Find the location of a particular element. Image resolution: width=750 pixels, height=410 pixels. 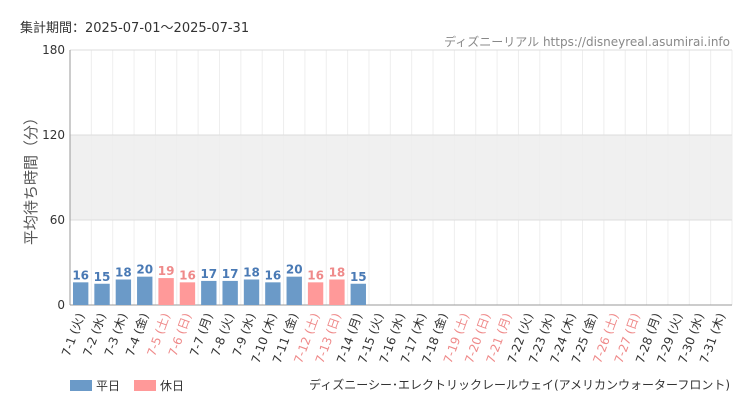

y-tick-label: 180 is located at coordinates (53, 50).